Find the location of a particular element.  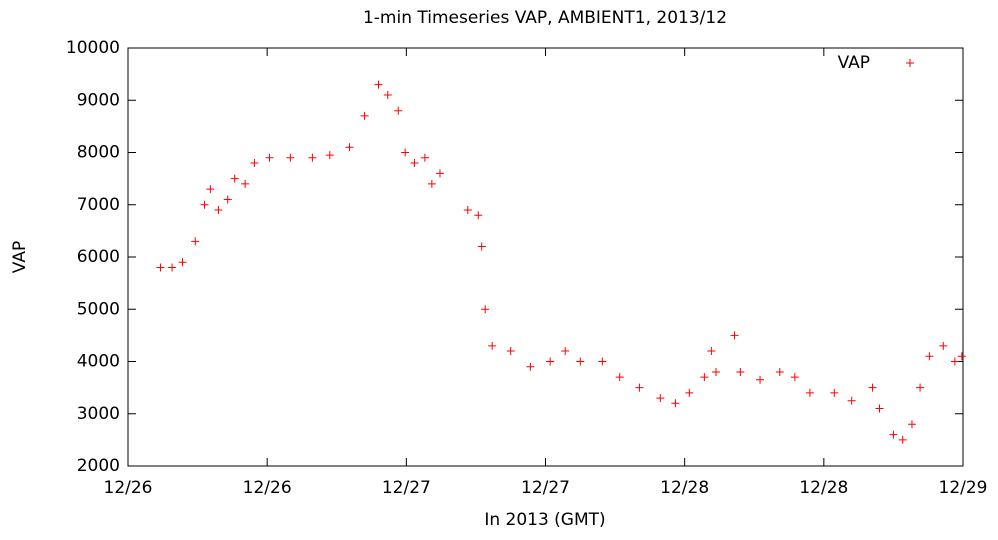

y-tick-label: 2000 is located at coordinates (98, 466).